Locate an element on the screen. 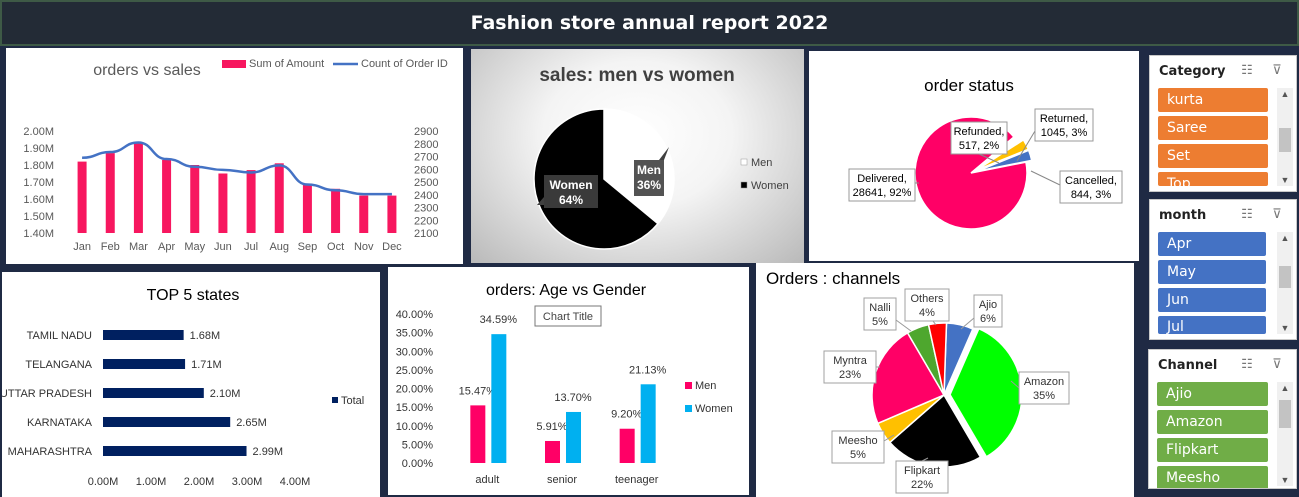 Image resolution: width=1299 pixels, height=497 pixels. slicer-item-apr: Apr is located at coordinates (1212, 244).